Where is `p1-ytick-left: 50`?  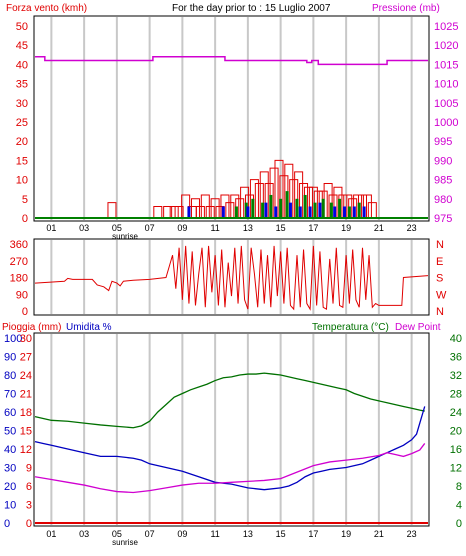 p1-ytick-left: 50 is located at coordinates (22, 27).